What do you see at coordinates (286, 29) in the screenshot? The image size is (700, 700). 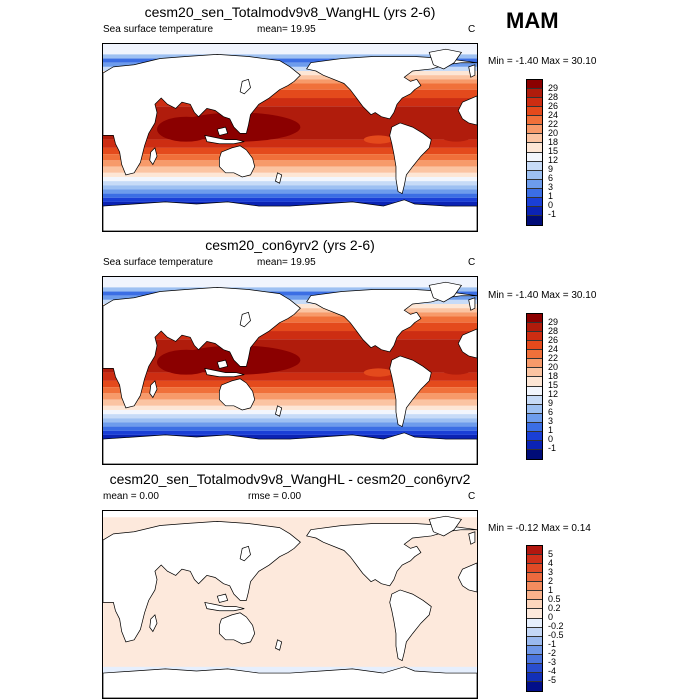 I see `panel-1-mean-label: mean= 19.95` at bounding box center [286, 29].